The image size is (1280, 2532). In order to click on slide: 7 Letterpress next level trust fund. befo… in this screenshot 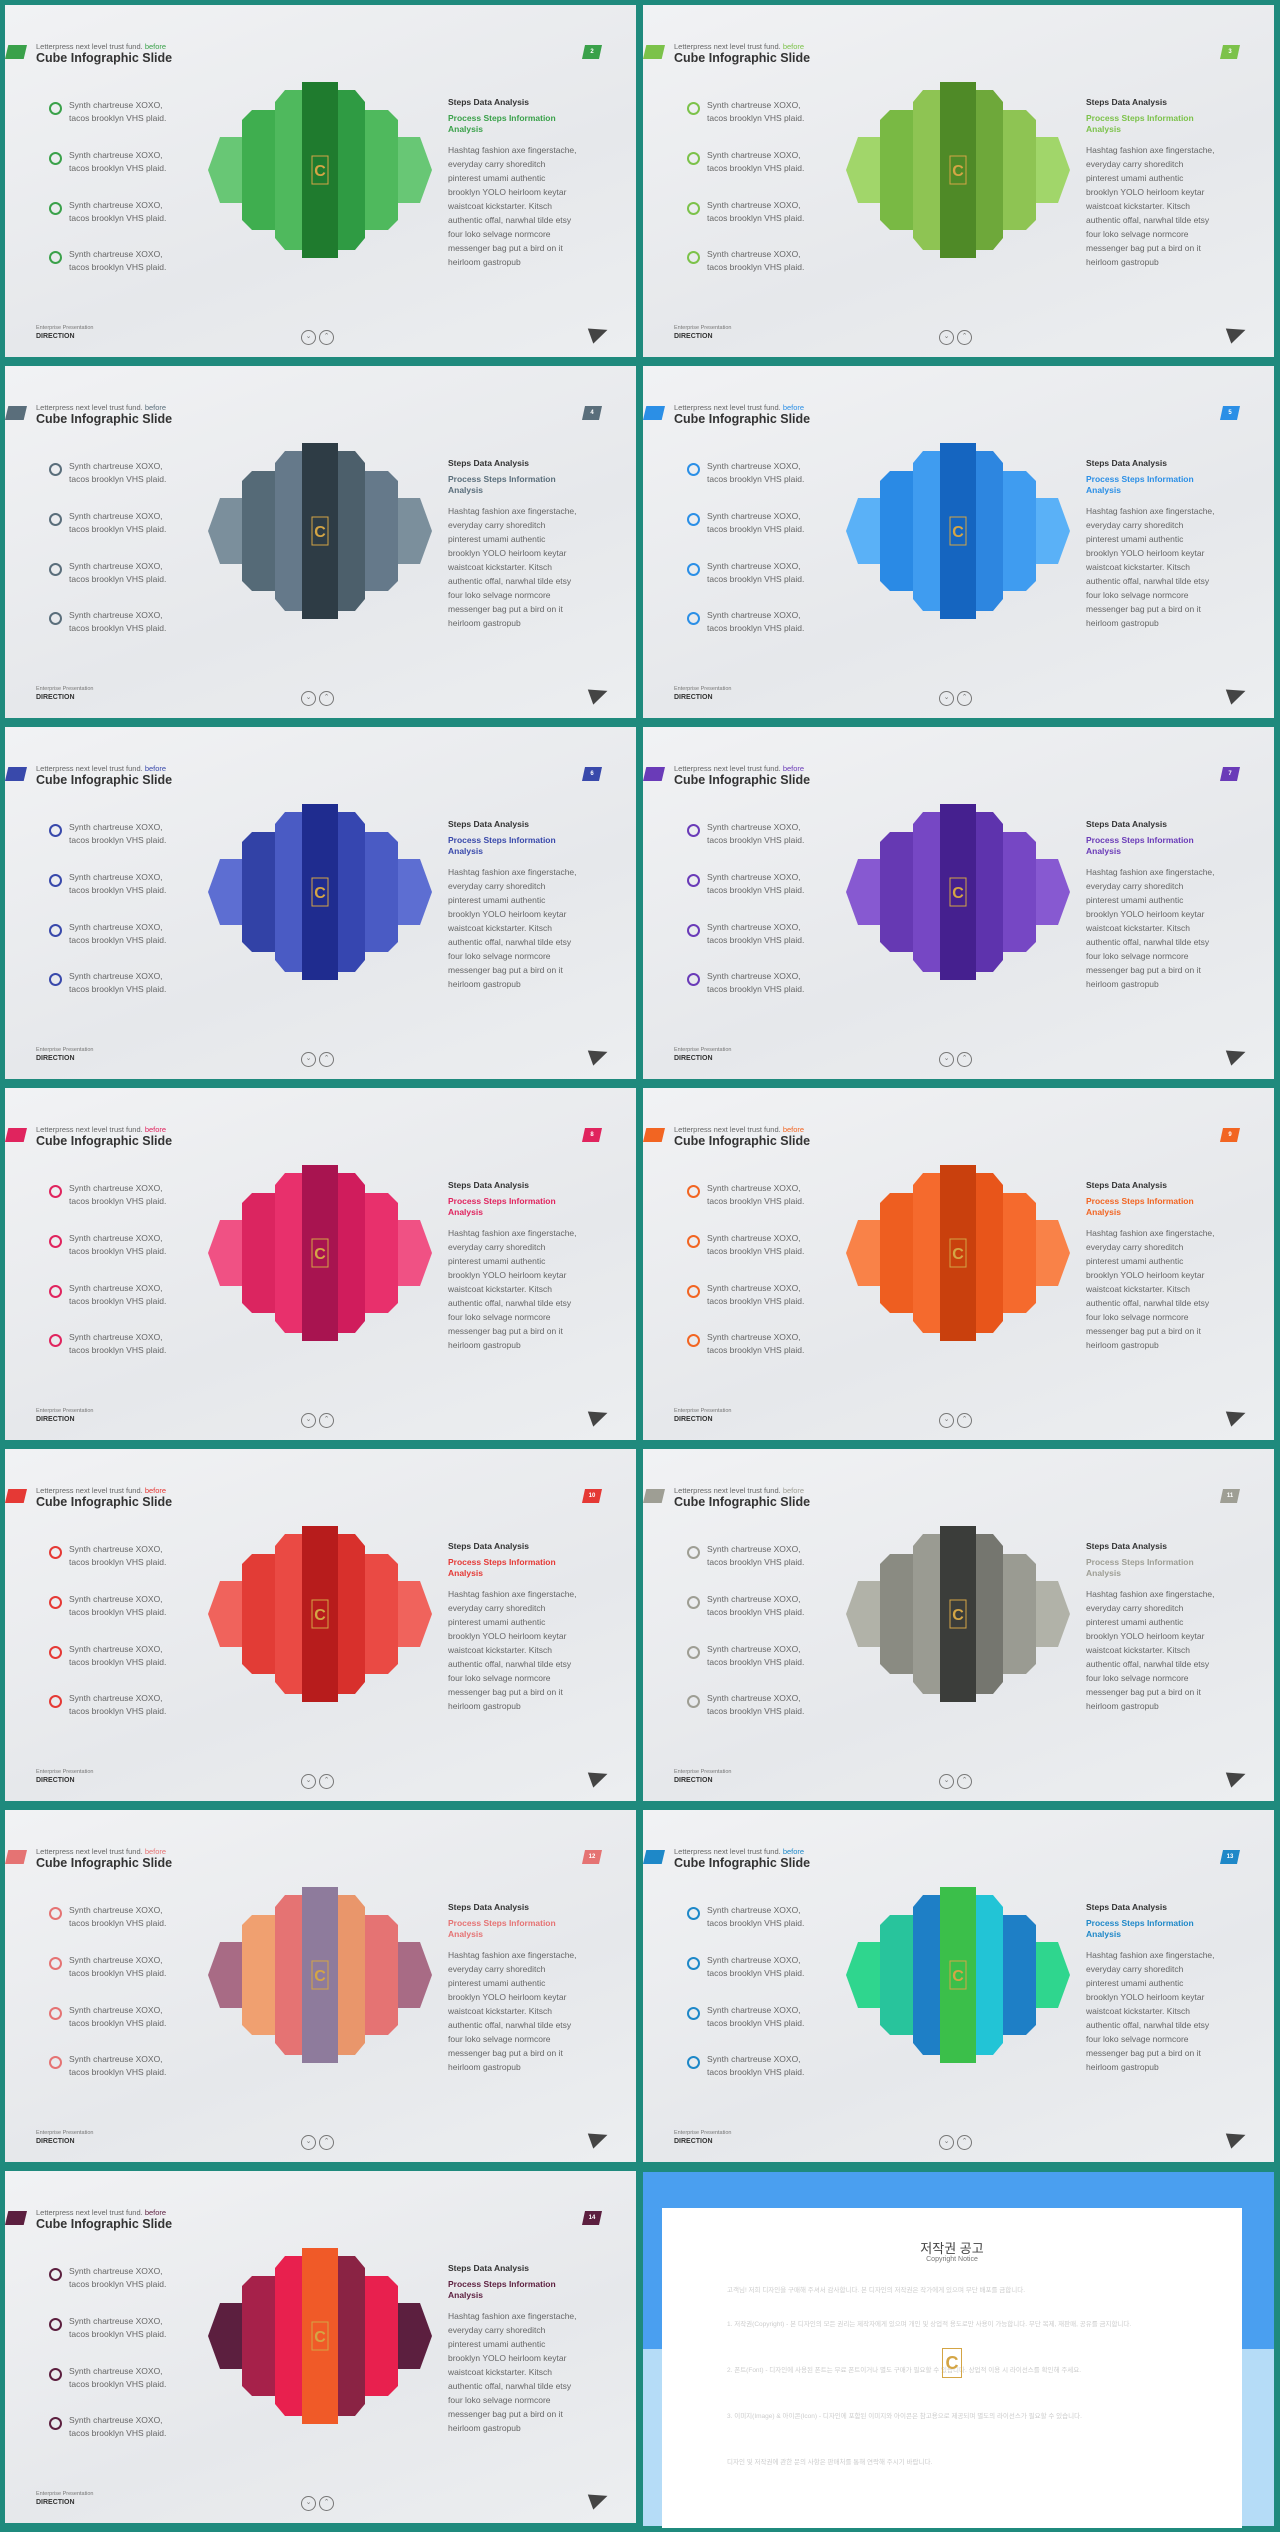, I will do `click(958, 903)`.